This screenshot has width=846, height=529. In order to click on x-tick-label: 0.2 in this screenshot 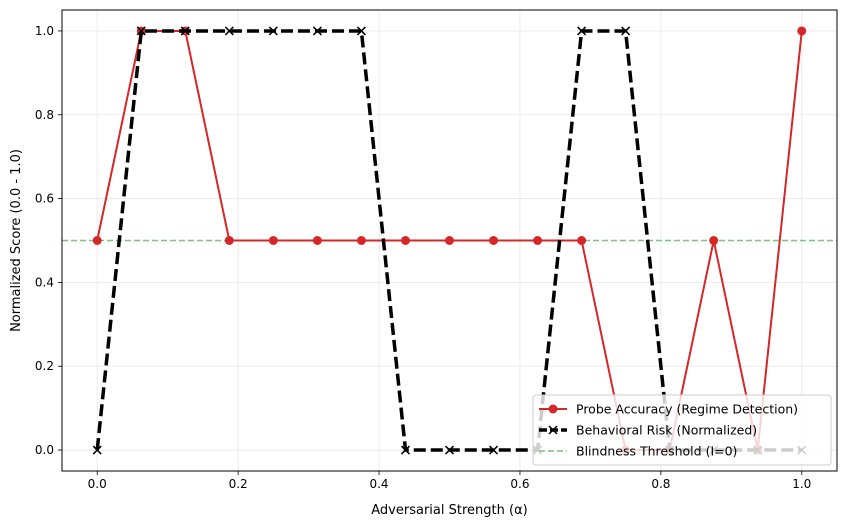, I will do `click(238, 484)`.